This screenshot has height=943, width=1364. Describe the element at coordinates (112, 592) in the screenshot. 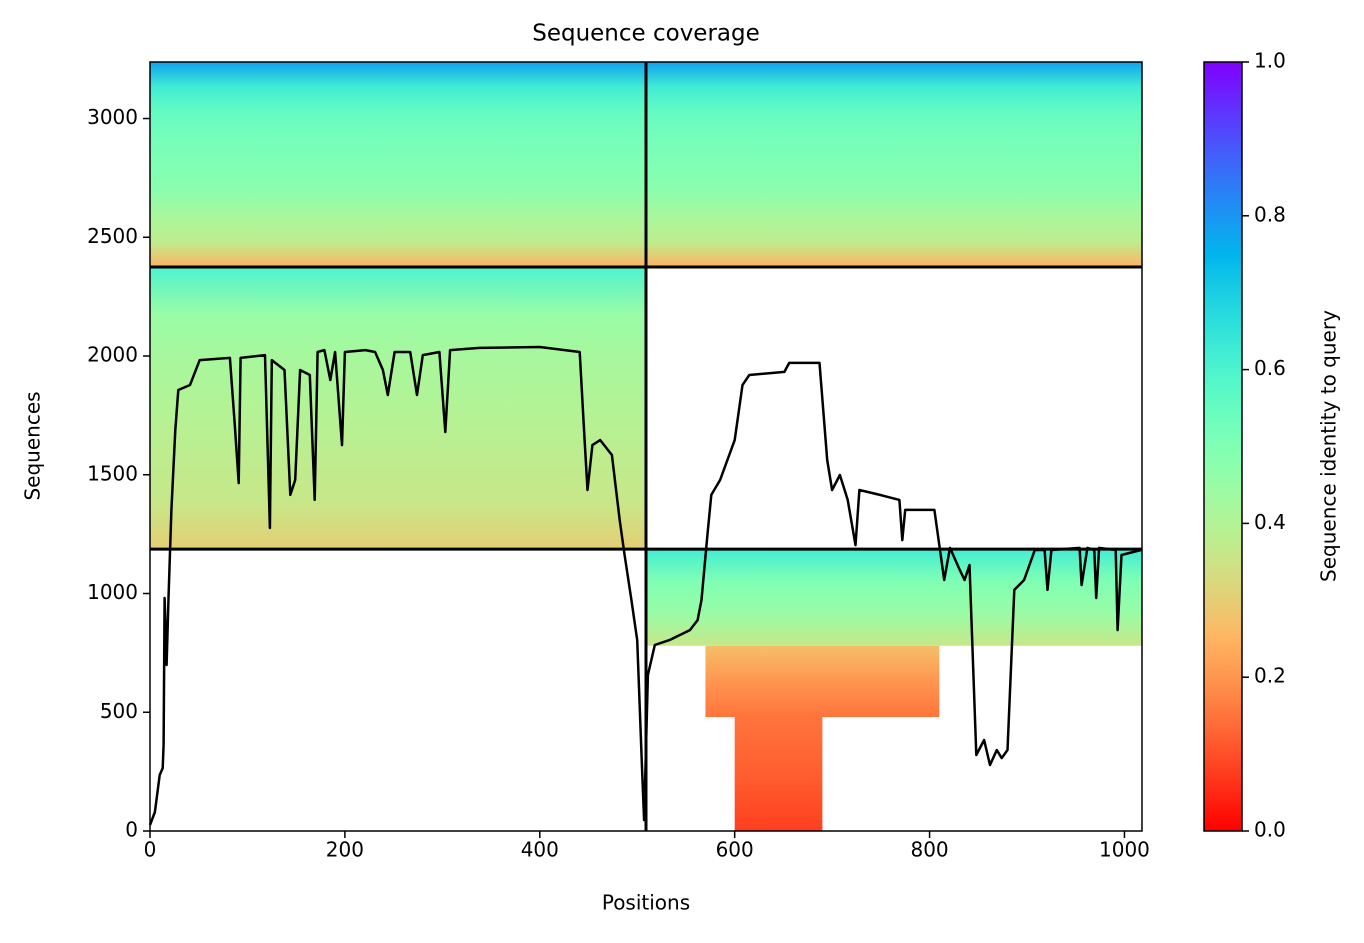

I see `y-tick-label: 1000` at that location.